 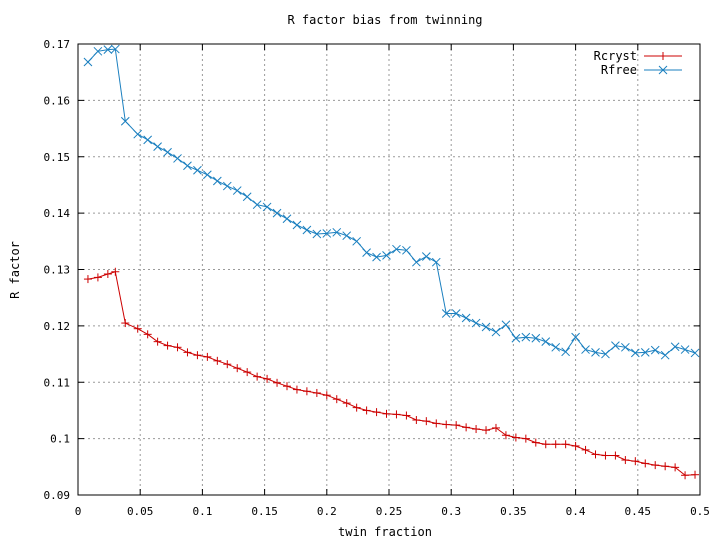 What do you see at coordinates (57, 495) in the screenshot?
I see `y-tick-label: 0.09` at bounding box center [57, 495].